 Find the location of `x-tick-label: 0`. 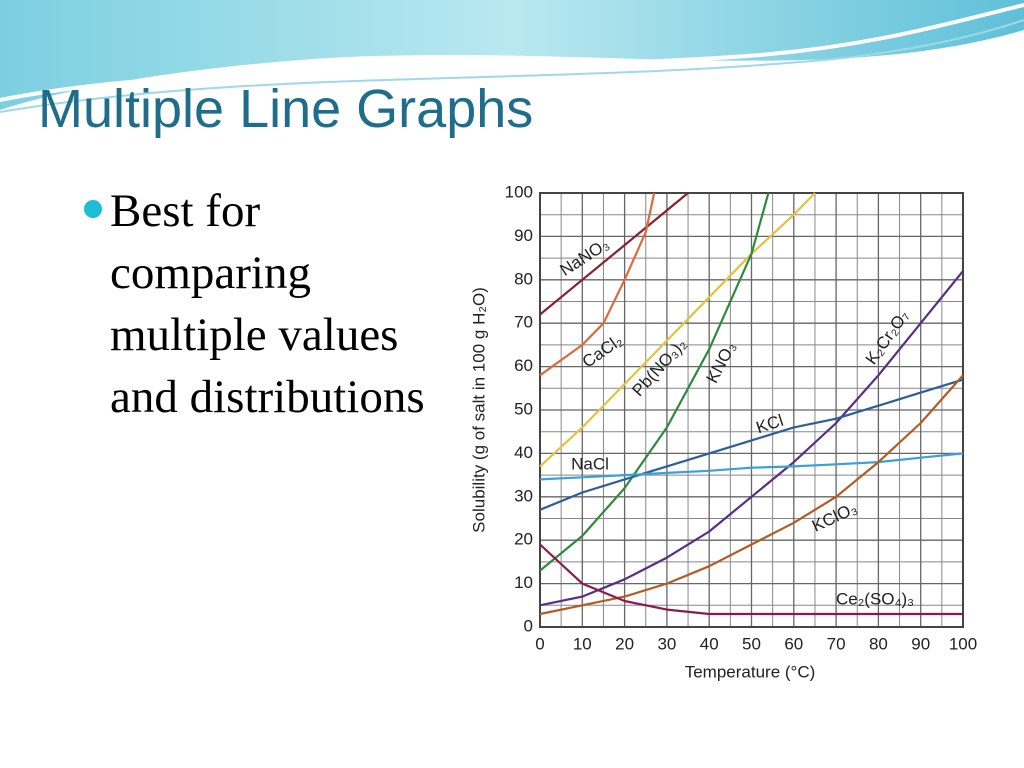

x-tick-label: 0 is located at coordinates (539, 643).